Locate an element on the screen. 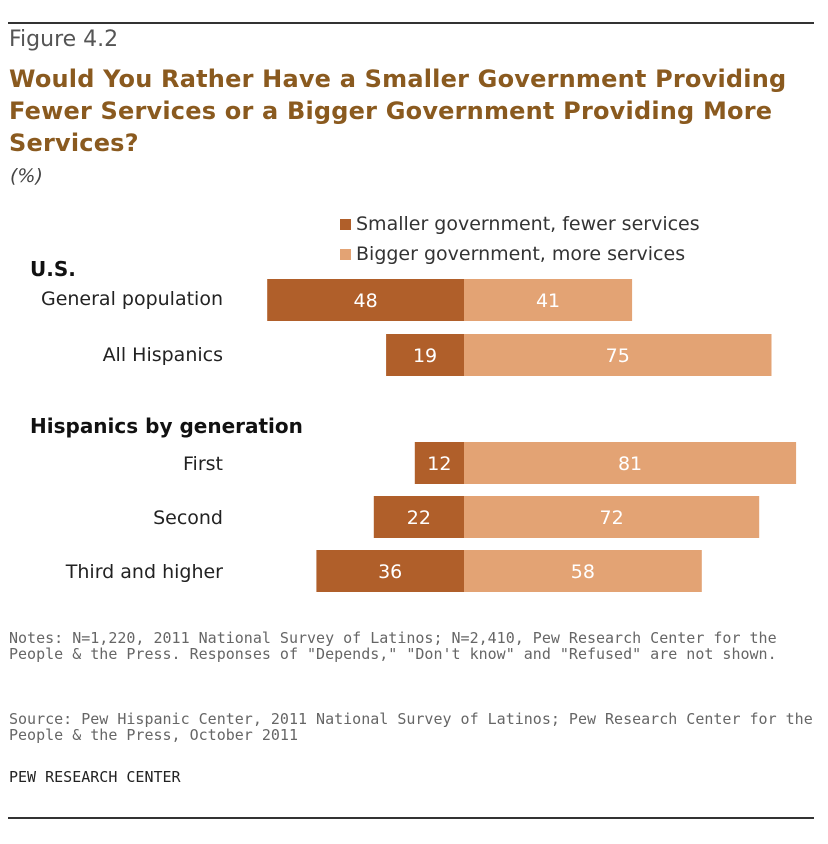  data-label-bigger-general-population: 41 is located at coordinates (548, 301).